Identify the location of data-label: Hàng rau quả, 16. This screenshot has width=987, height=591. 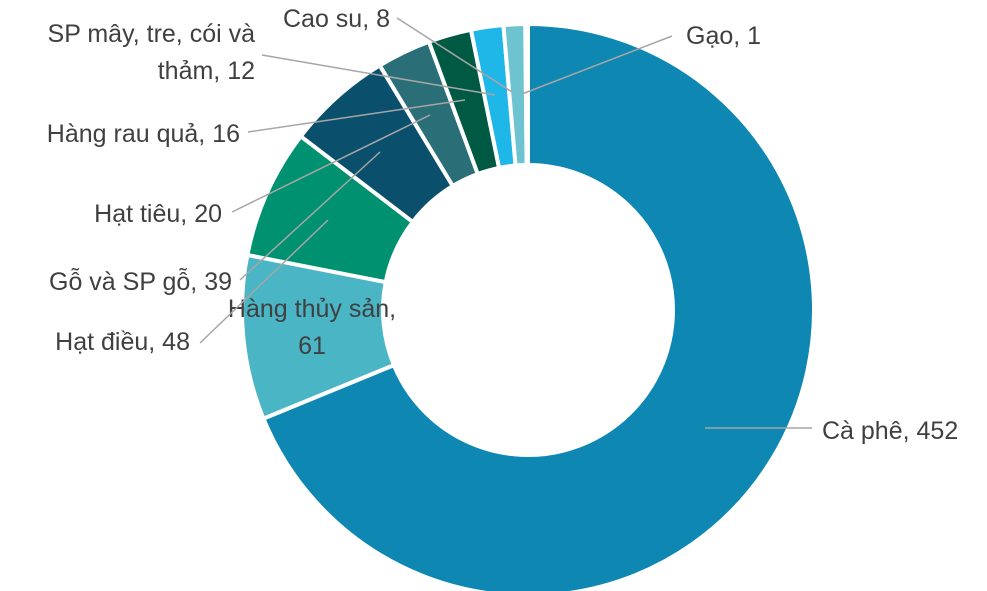
(143, 134).